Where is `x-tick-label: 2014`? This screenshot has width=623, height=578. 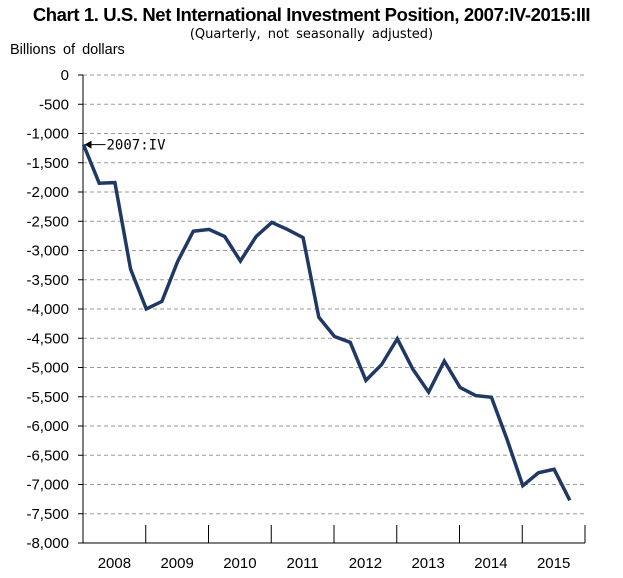
x-tick-label: 2014 is located at coordinates (490, 563).